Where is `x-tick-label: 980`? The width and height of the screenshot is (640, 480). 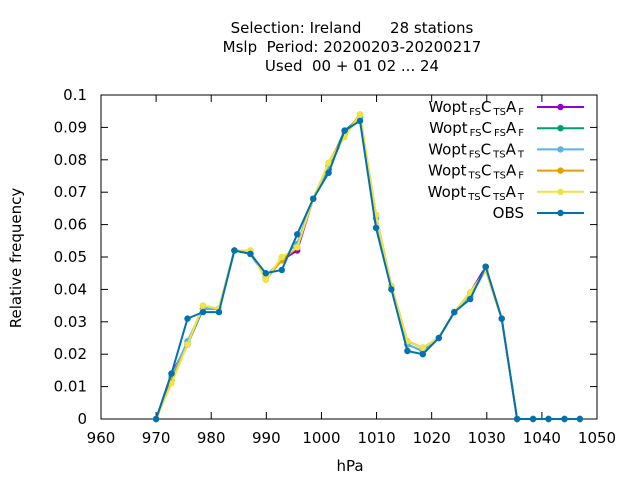 x-tick-label: 980 is located at coordinates (211, 438).